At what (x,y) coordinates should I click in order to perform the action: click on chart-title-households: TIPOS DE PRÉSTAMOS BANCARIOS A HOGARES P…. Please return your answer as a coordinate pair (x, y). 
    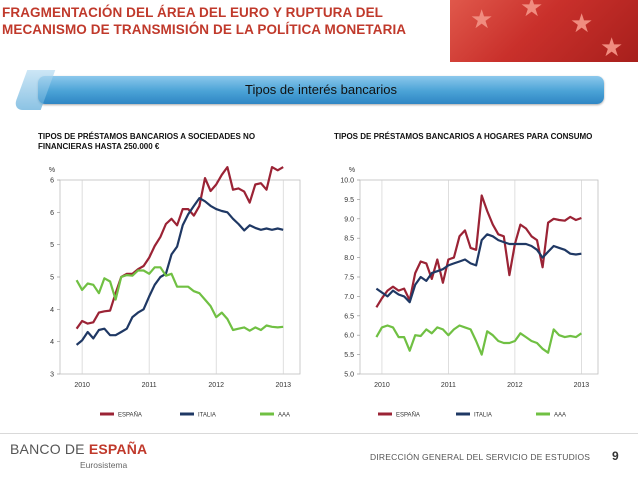
    Looking at the image, I should click on (463, 136).